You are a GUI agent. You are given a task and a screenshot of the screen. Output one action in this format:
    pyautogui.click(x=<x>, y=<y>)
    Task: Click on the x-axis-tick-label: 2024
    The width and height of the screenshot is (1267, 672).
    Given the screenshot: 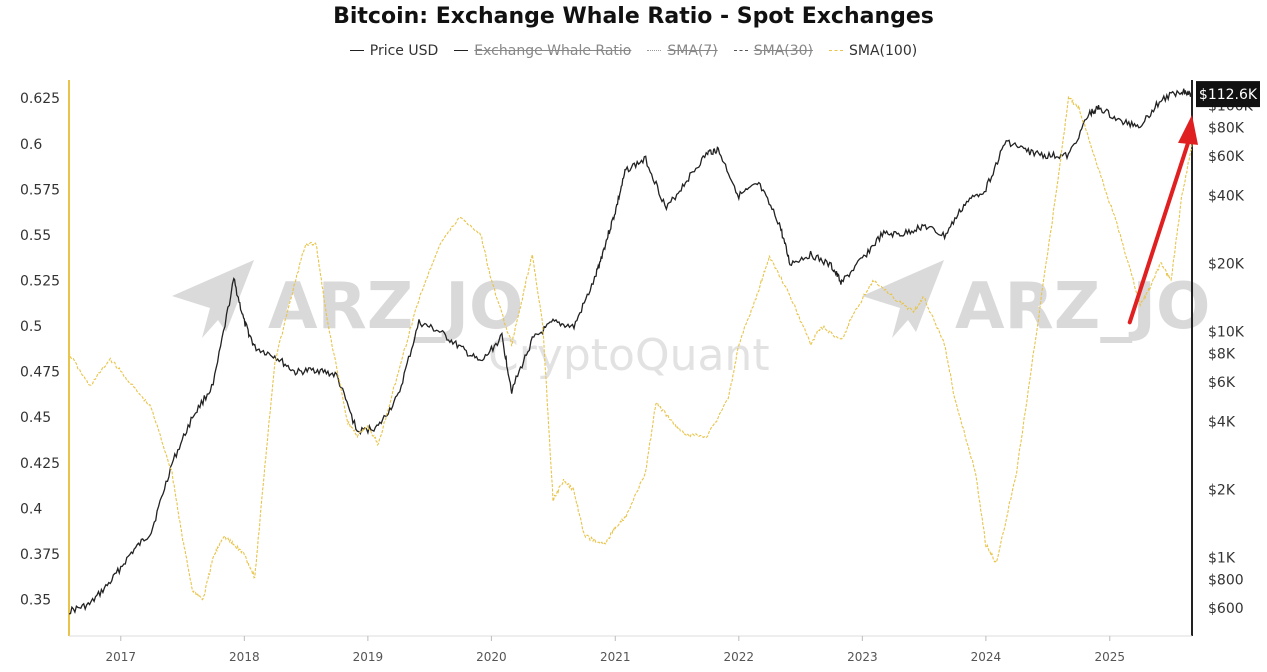 What is the action you would take?
    pyautogui.click(x=986, y=657)
    